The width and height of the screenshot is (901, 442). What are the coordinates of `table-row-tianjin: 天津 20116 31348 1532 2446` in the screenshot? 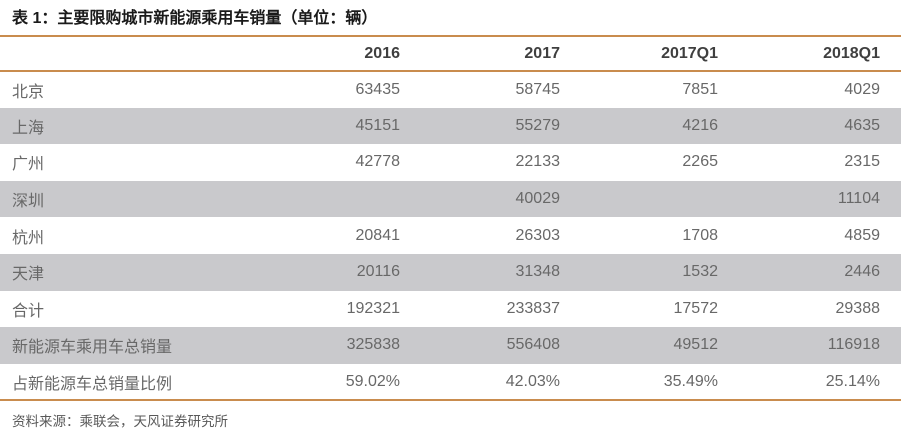 It's located at (450, 272).